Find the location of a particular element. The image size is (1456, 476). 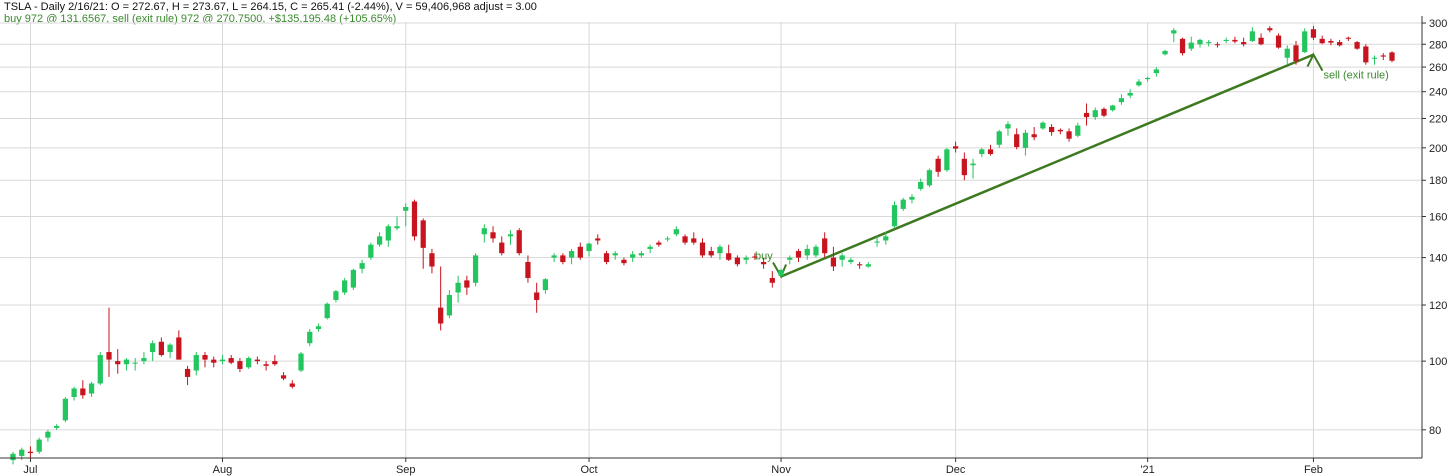

x-tick-label: Oct is located at coordinates (588, 470).